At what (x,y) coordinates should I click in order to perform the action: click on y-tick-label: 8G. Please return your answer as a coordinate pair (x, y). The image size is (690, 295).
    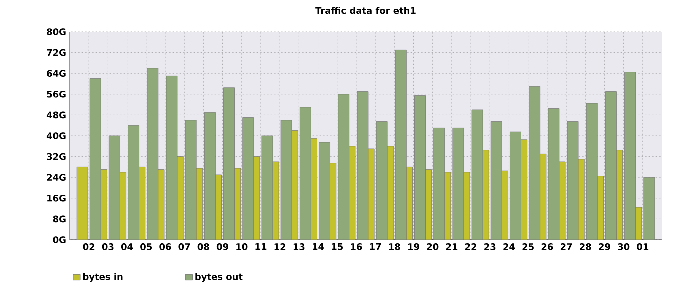
    Looking at the image, I should click on (59, 219).